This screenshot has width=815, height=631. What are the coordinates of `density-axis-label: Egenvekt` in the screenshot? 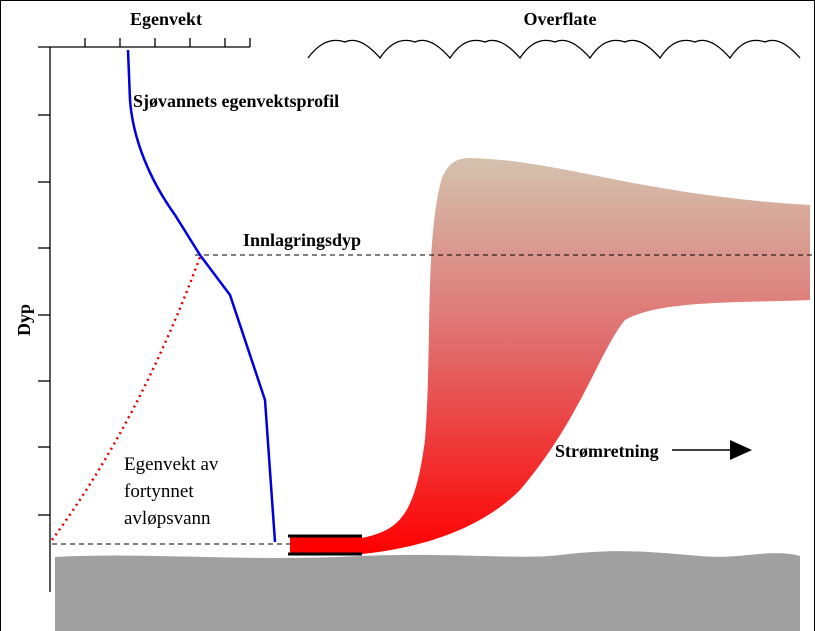 It's located at (166, 19).